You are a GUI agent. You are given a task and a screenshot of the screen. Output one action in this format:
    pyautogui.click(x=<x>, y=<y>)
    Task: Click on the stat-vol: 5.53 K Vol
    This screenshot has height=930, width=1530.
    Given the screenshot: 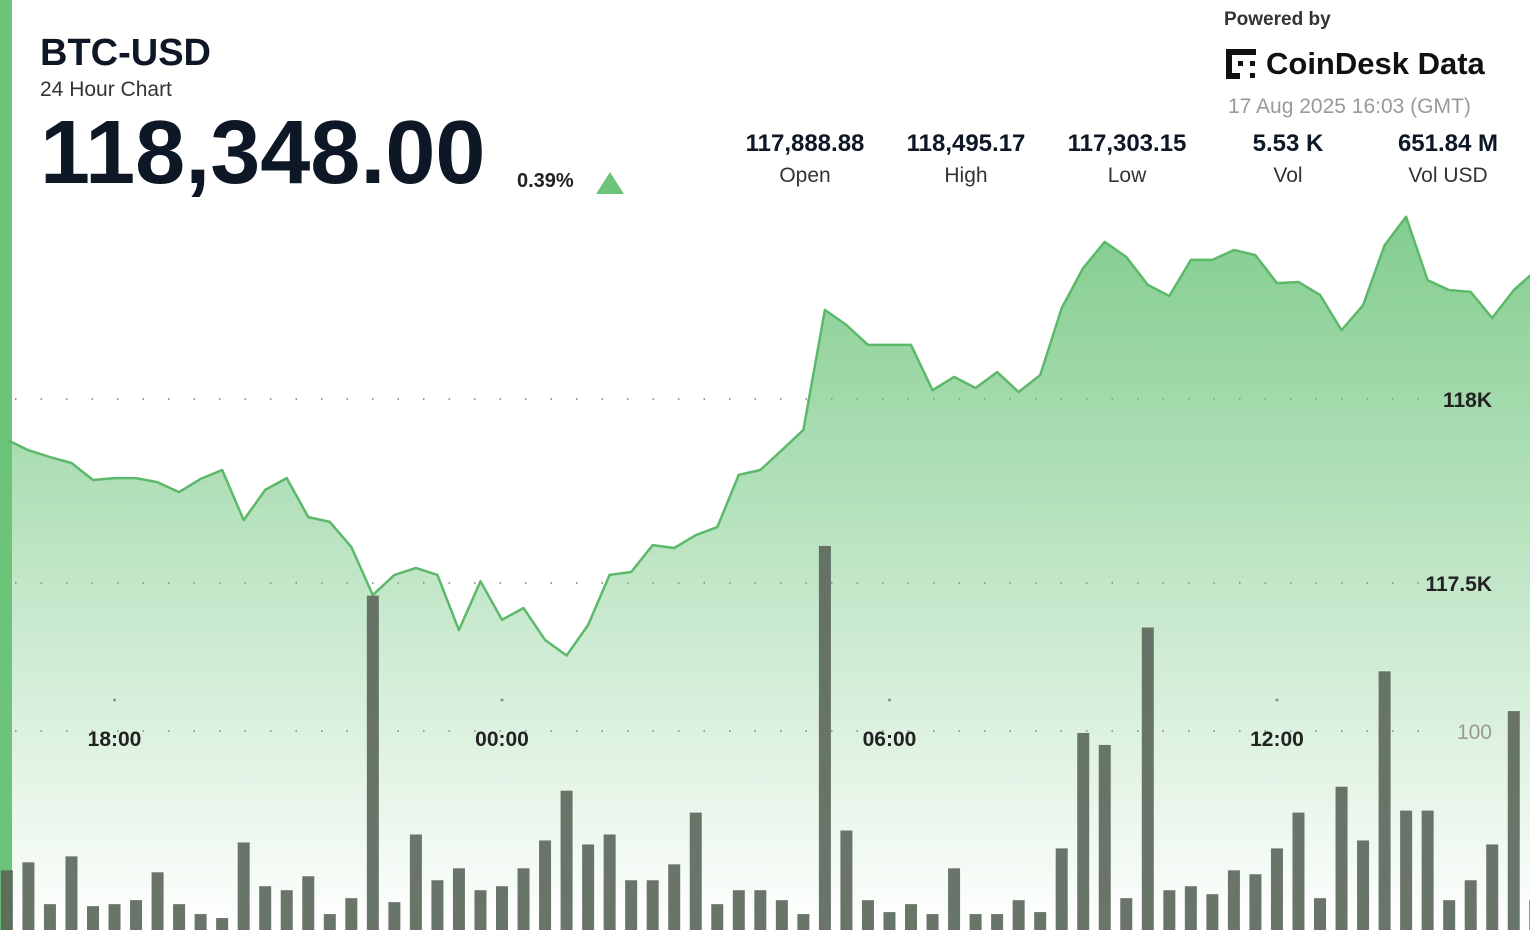 What is the action you would take?
    pyautogui.click(x=1288, y=159)
    